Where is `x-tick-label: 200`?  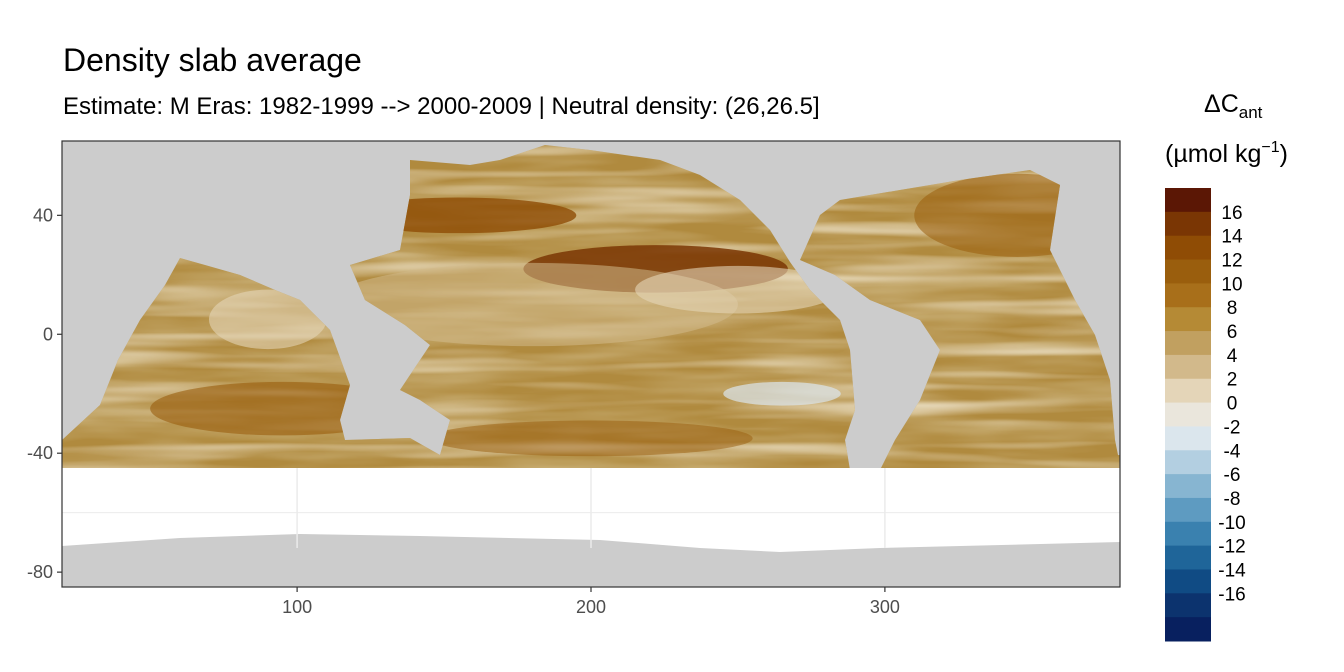
x-tick-label: 200 is located at coordinates (591, 607).